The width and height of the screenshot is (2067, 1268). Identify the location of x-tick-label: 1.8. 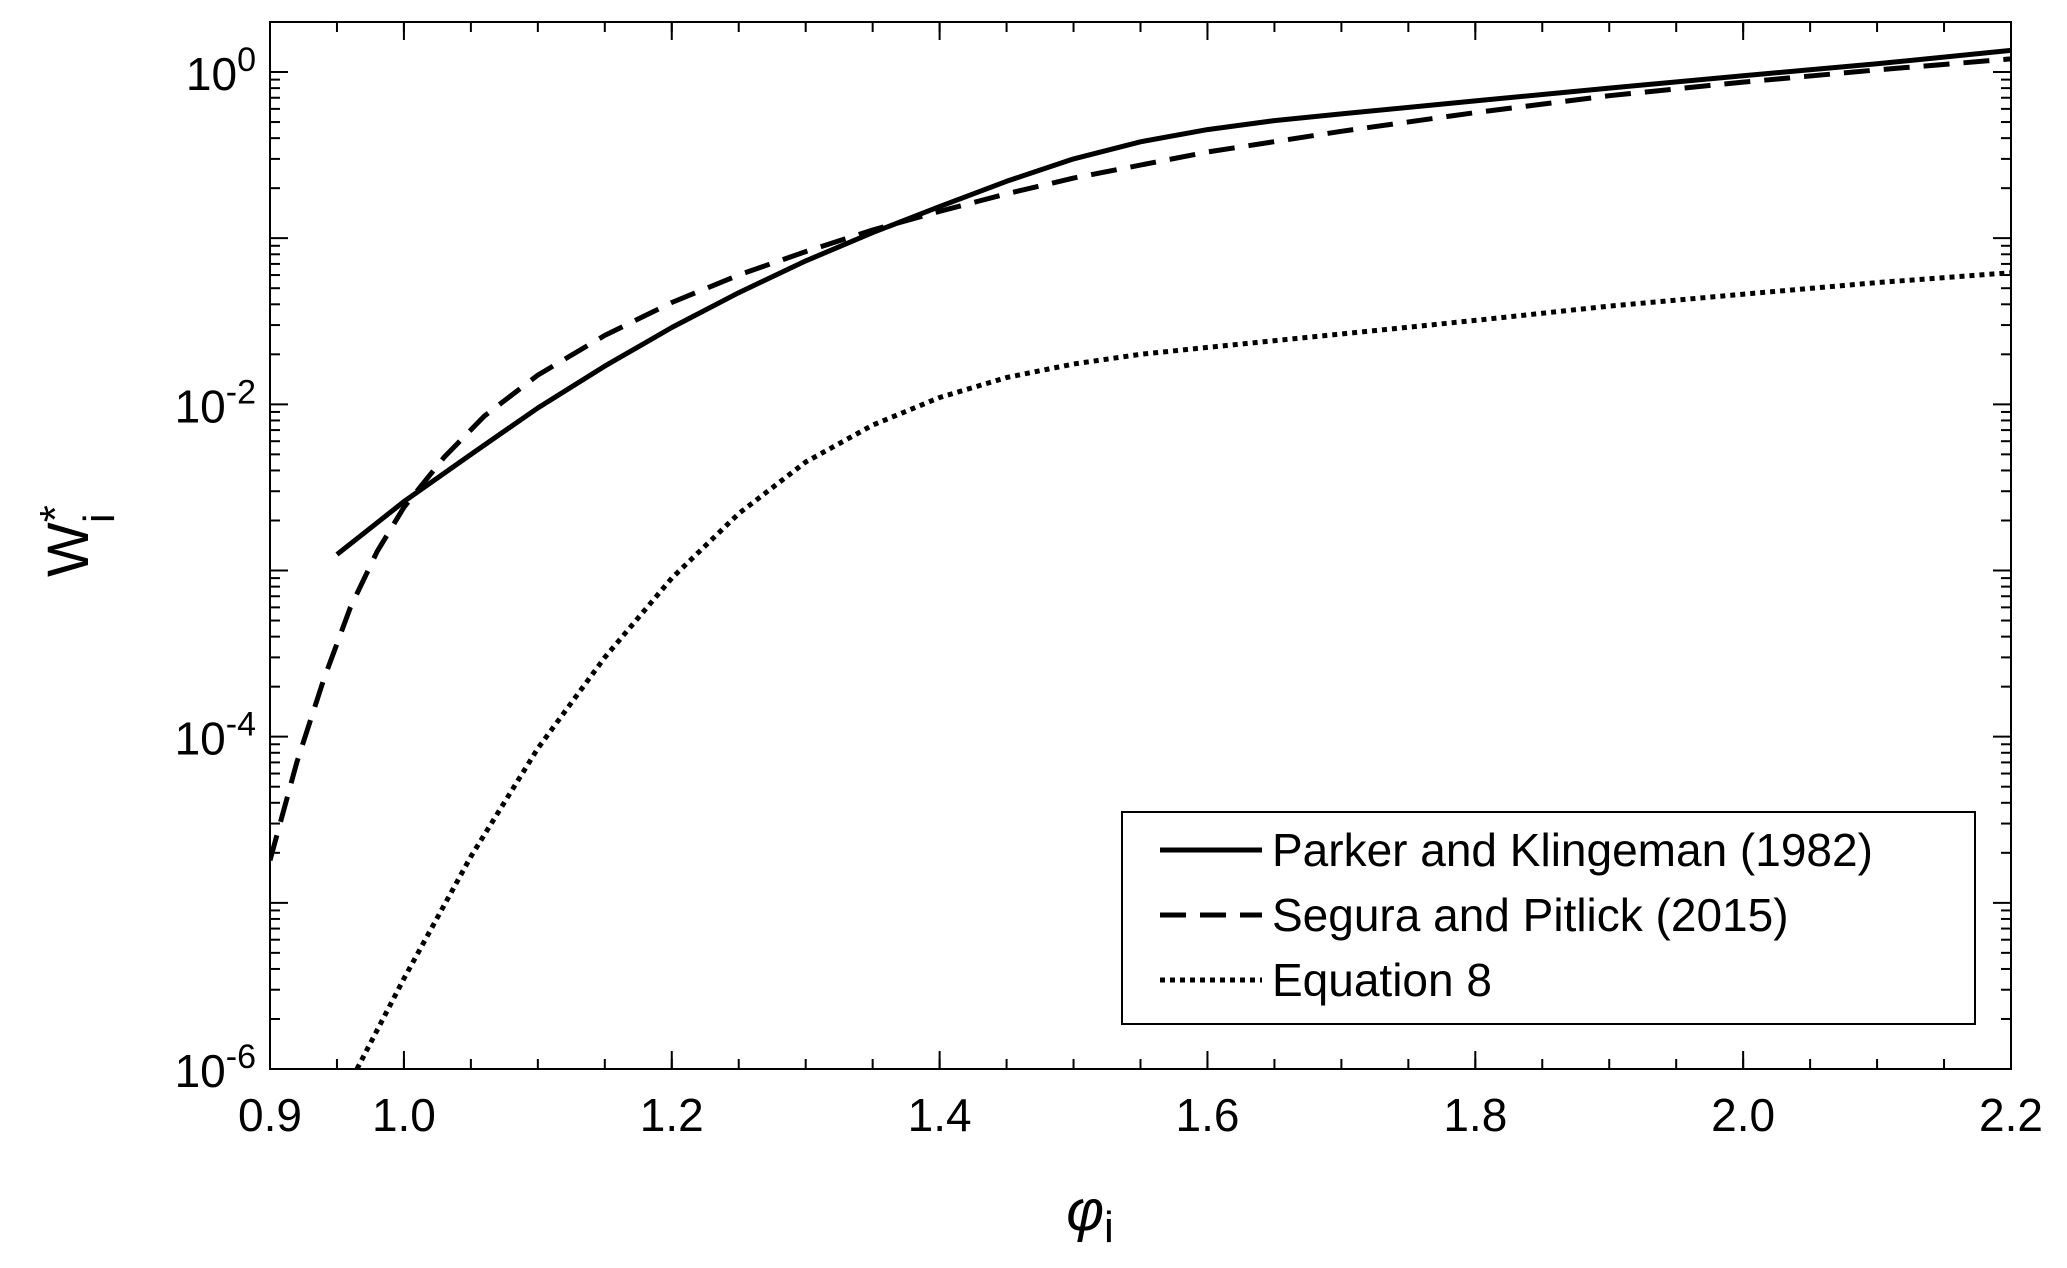
(1475, 1115).